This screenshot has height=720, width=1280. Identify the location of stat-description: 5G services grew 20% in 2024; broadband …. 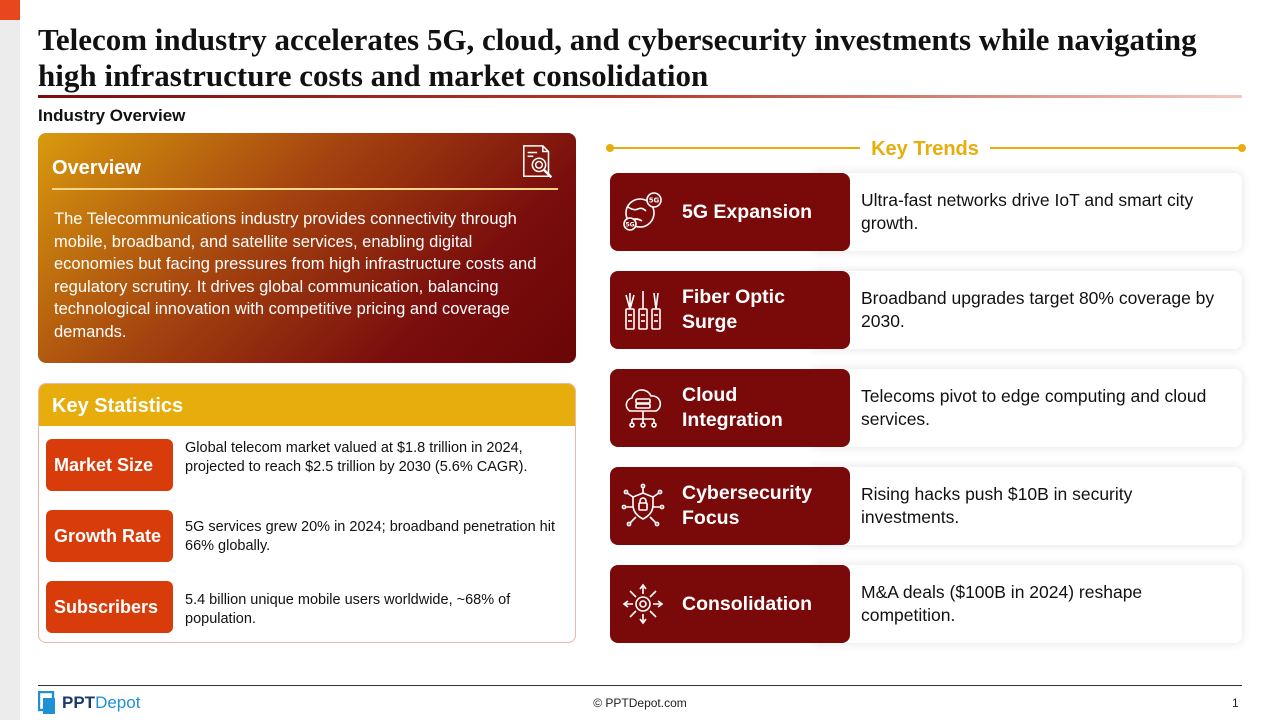
(370, 536).